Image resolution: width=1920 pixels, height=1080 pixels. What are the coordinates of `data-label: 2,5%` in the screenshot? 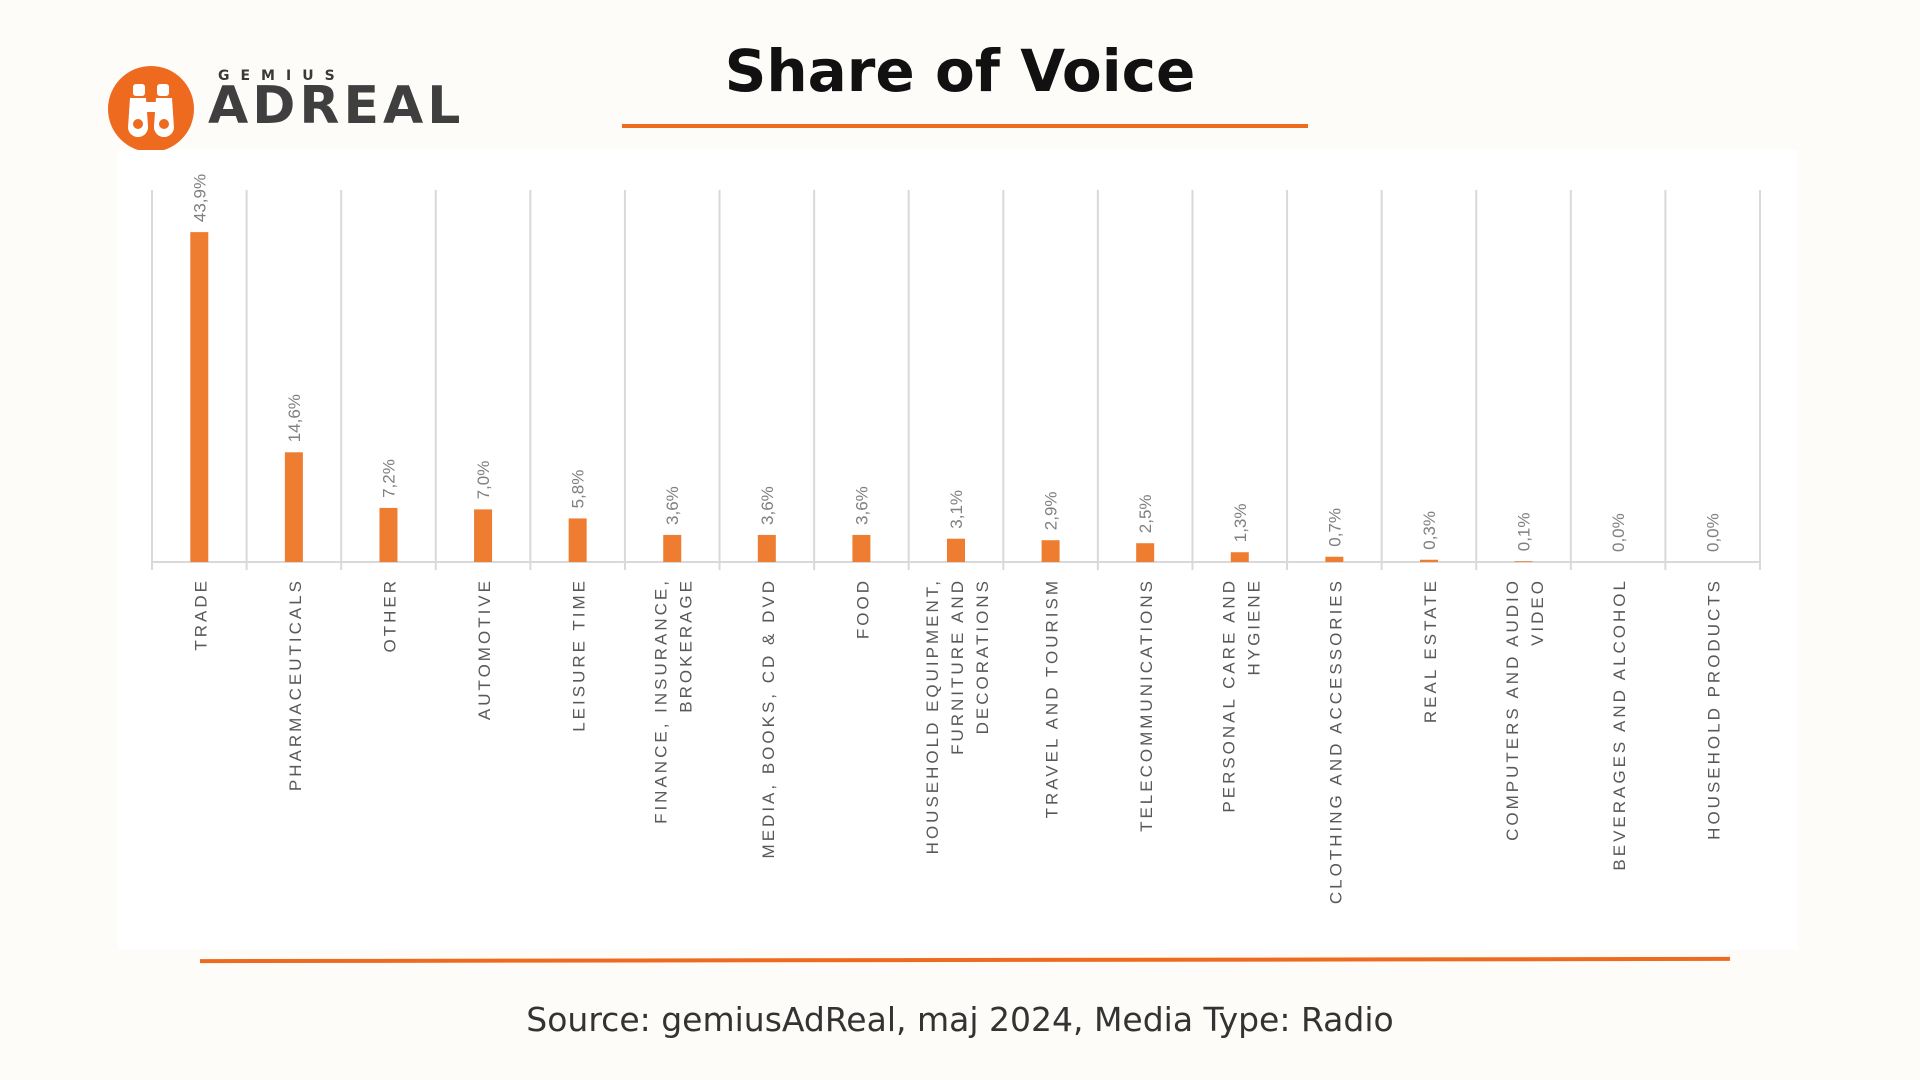 It's located at (1145, 513).